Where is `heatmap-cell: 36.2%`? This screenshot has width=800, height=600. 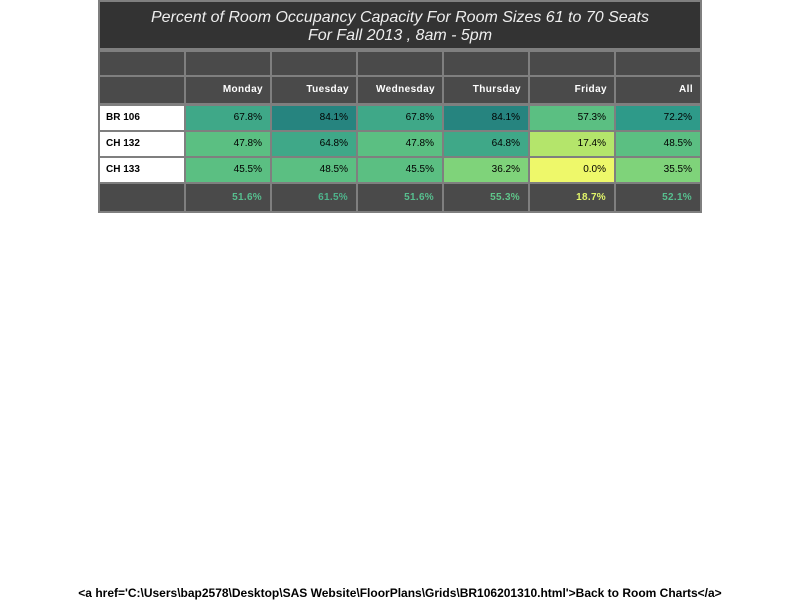 heatmap-cell: 36.2% is located at coordinates (486, 170).